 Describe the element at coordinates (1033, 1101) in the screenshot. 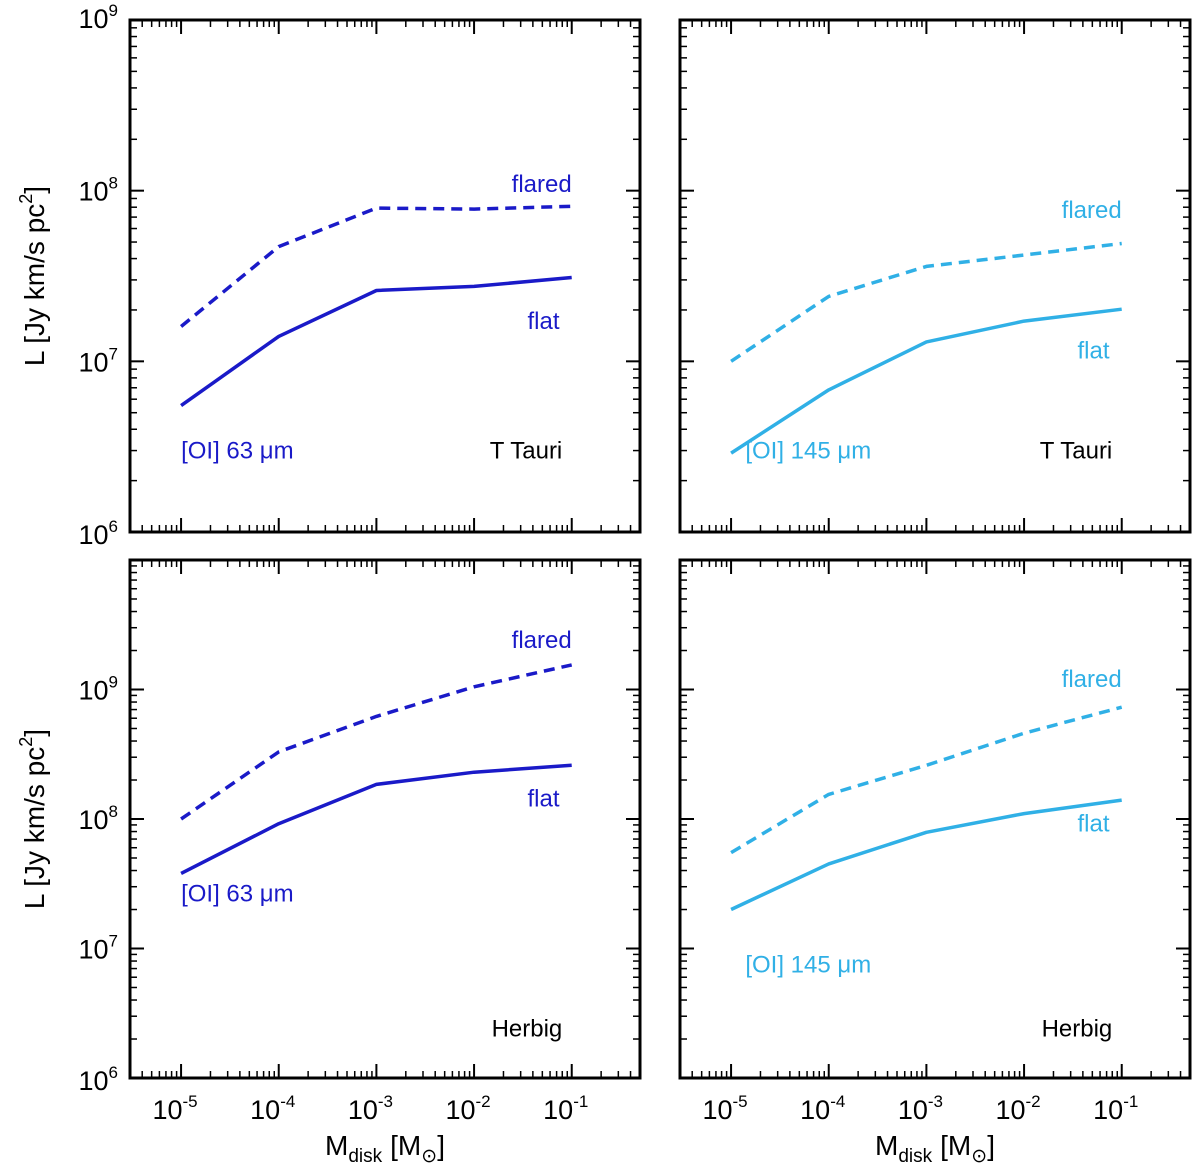

I see `x-tick-label-exponent: -2` at that location.